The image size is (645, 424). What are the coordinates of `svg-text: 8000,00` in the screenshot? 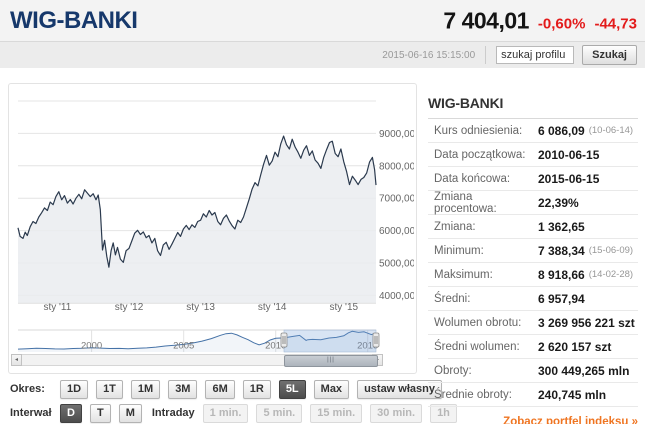 It's located at (396, 166).